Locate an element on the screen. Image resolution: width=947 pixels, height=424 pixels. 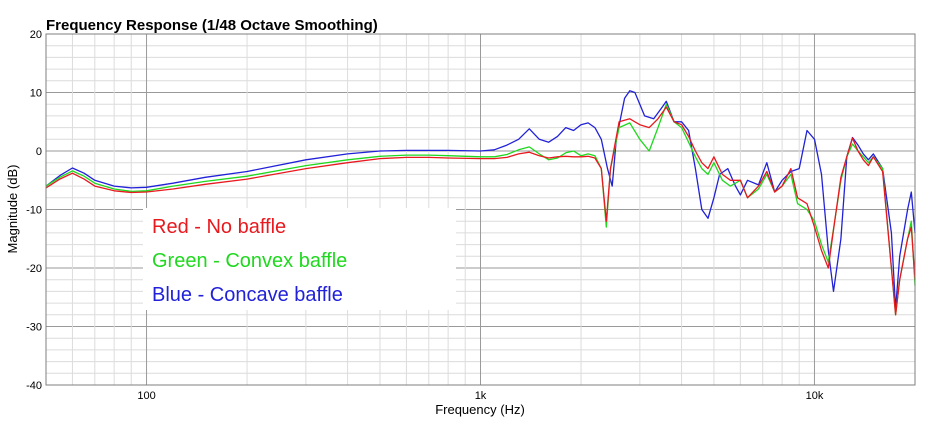
y-tick-label: -10 is located at coordinates (34, 211).